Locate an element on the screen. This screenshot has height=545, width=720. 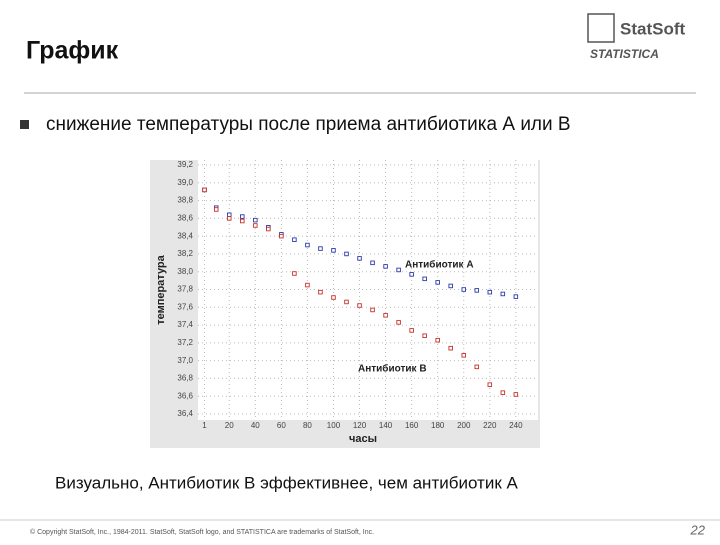
bullet-icon is located at coordinates (24, 124).